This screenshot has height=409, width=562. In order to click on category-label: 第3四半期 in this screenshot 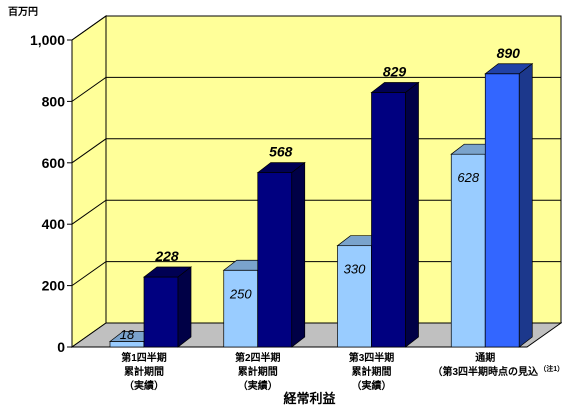, I will do `click(372, 357)`.